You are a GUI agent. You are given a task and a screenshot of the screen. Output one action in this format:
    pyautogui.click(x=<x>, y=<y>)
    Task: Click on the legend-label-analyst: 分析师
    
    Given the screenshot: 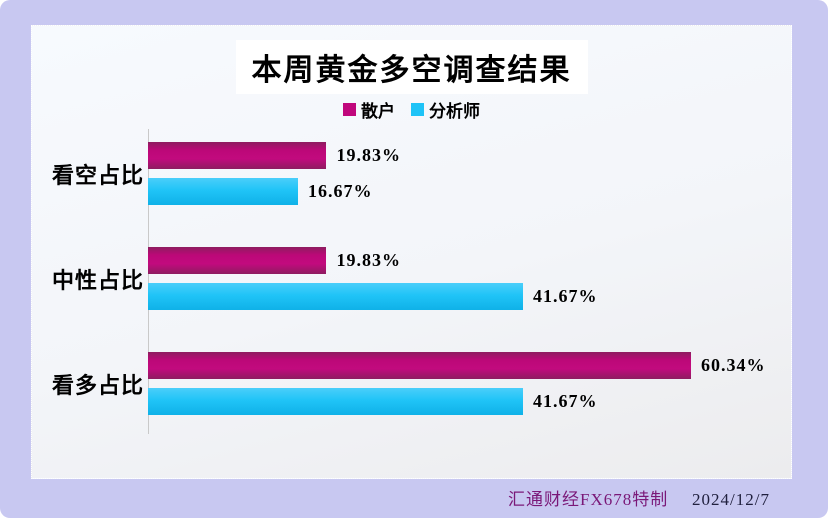 What is the action you would take?
    pyautogui.click(x=454, y=111)
    